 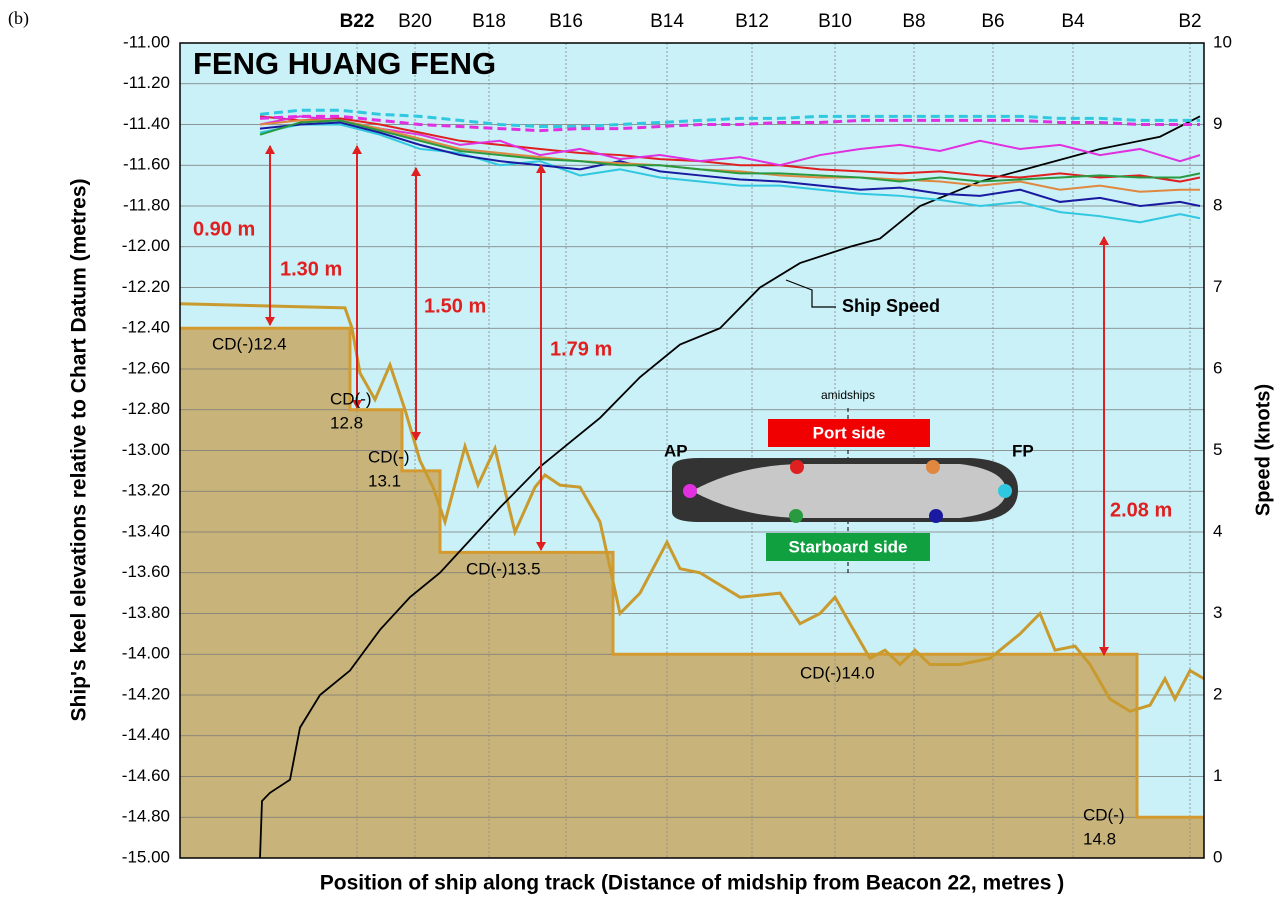 I want to click on speed-label: Ship Speed, so click(x=891, y=306).